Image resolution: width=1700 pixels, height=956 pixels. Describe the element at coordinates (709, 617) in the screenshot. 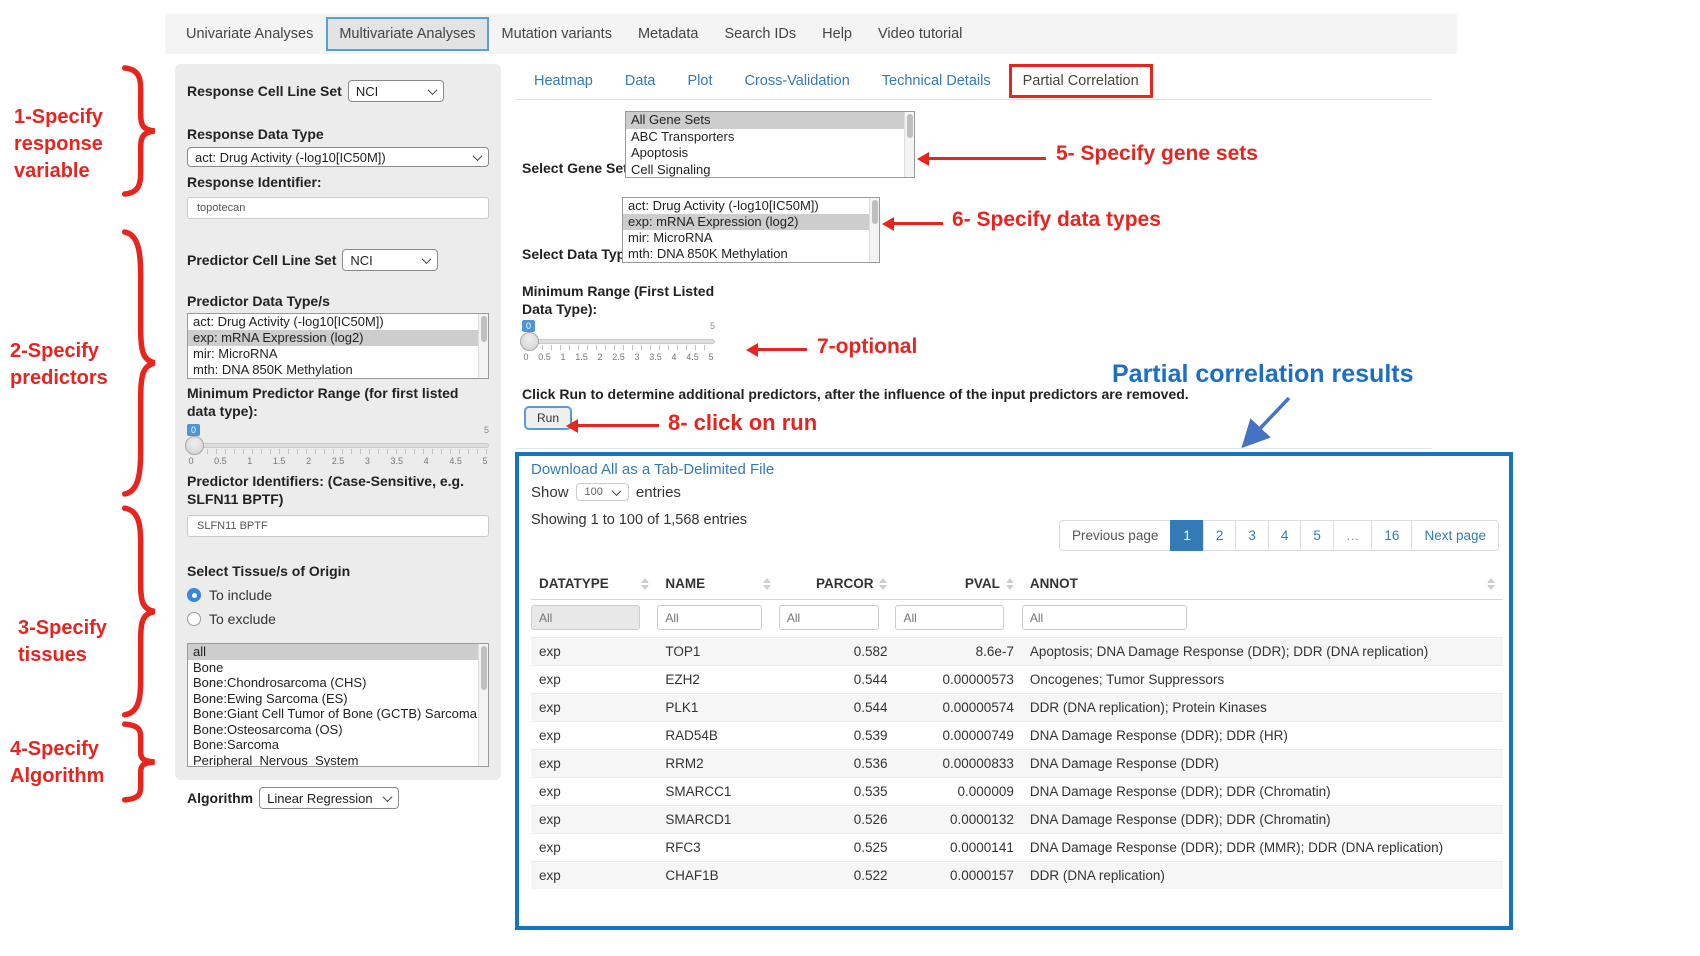

I see `filter-name-input` at that location.